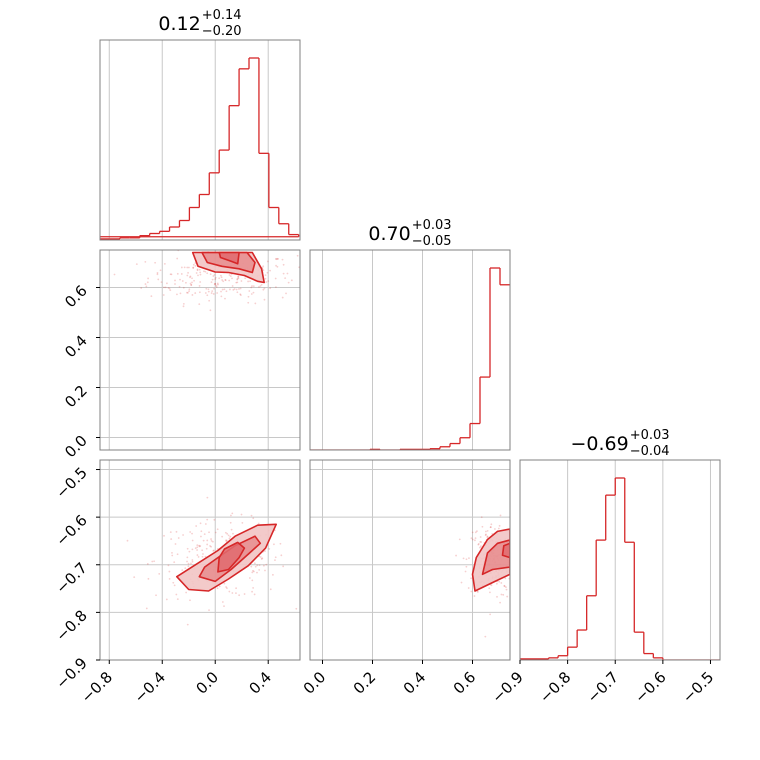 The height and width of the screenshot is (760, 760). Describe the element at coordinates (415, 683) in the screenshot. I see `x-tick-label: 0.4` at that location.